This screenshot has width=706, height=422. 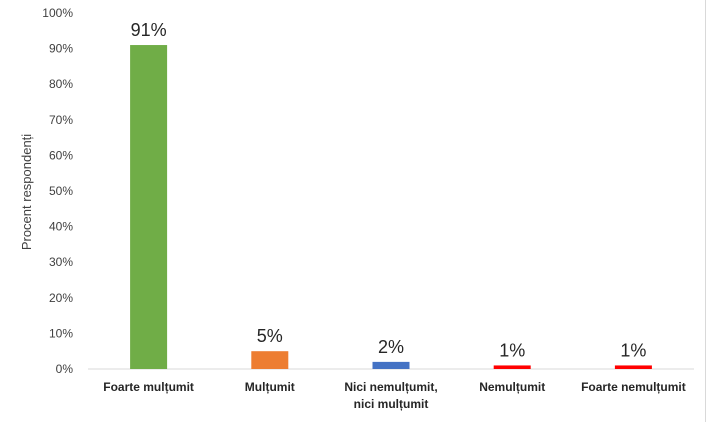 What do you see at coordinates (61, 333) in the screenshot?
I see `y-tick-label: 10%` at bounding box center [61, 333].